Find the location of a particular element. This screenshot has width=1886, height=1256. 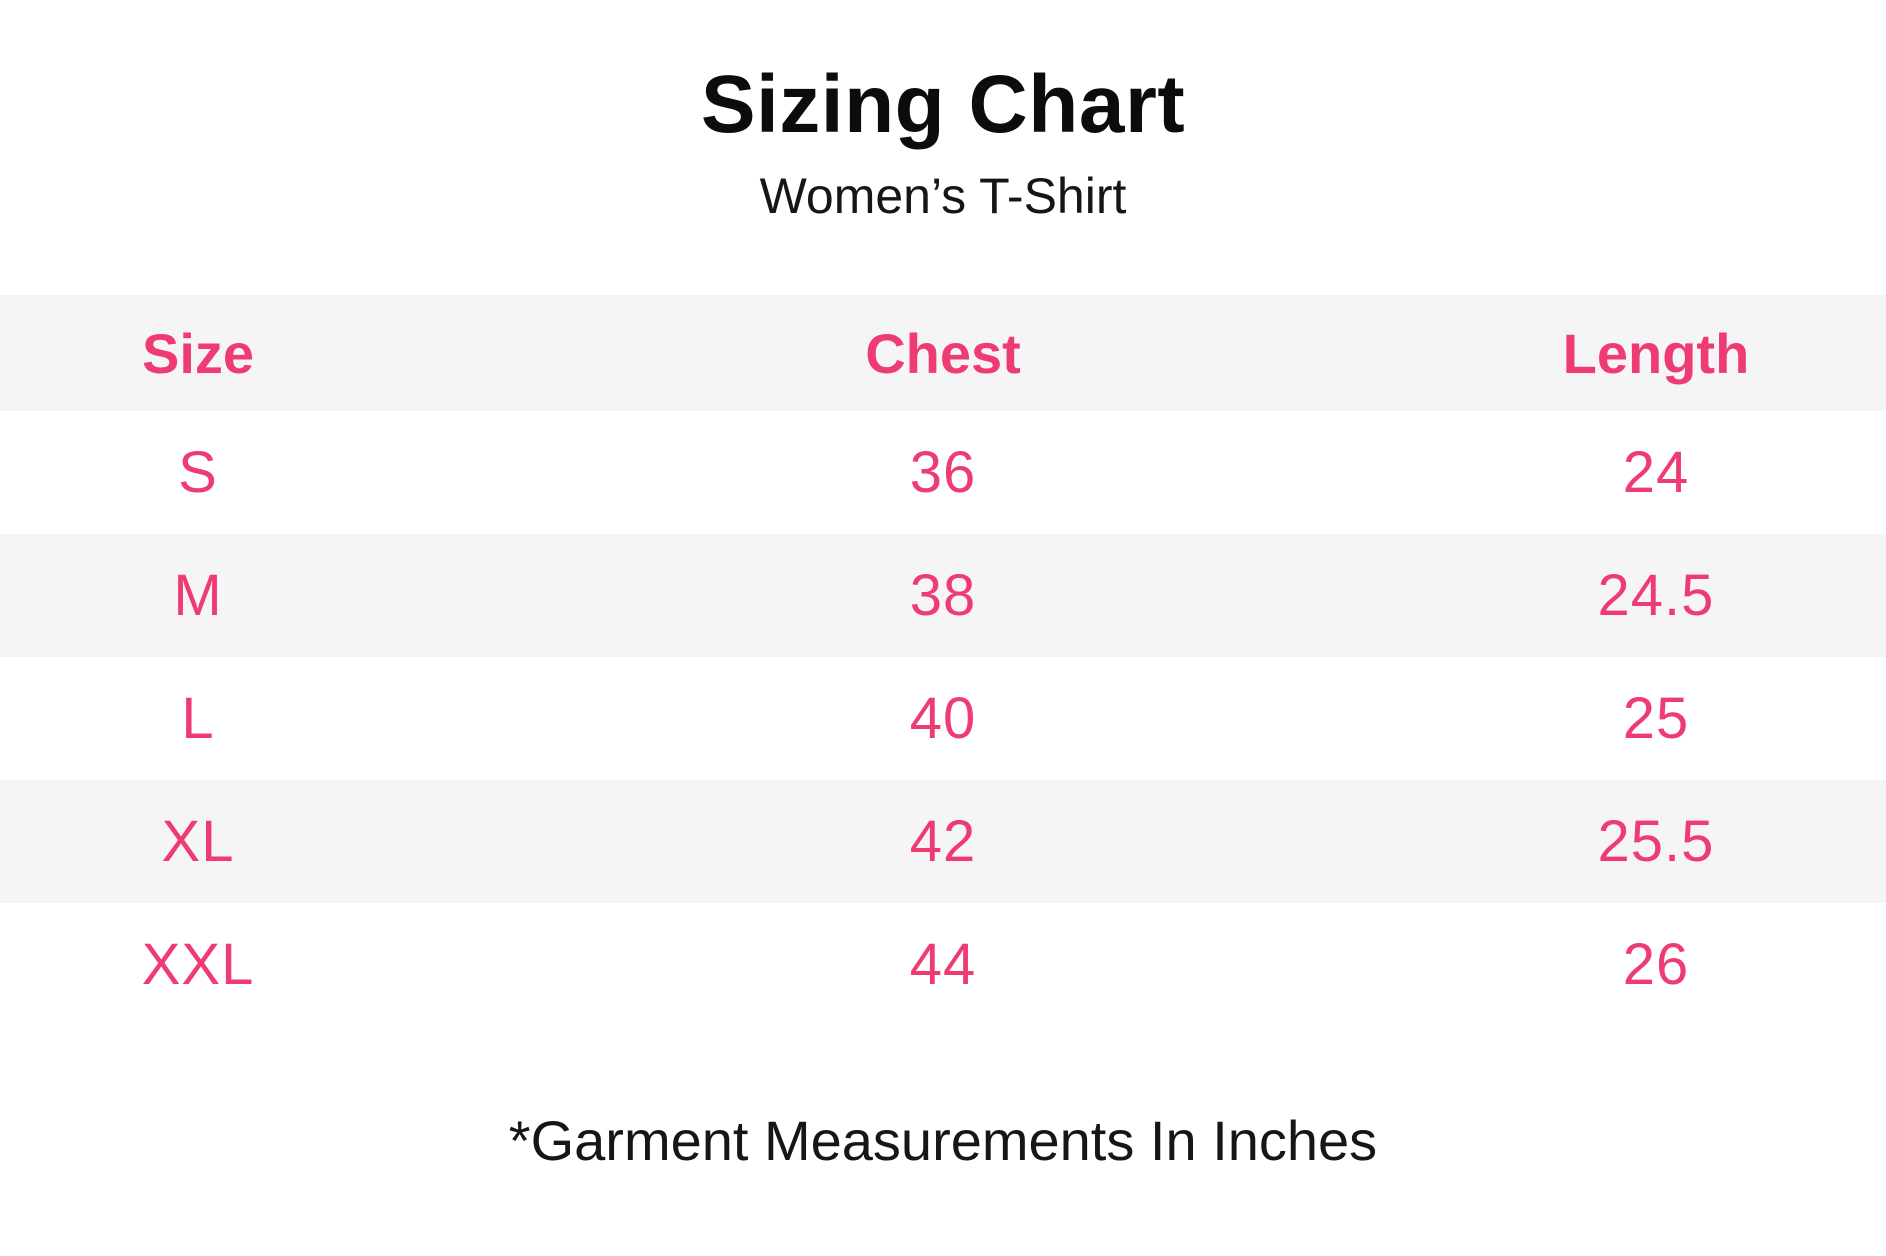

measurement-units-footnote: *Garment Measurements In Inches is located at coordinates (943, 1141).